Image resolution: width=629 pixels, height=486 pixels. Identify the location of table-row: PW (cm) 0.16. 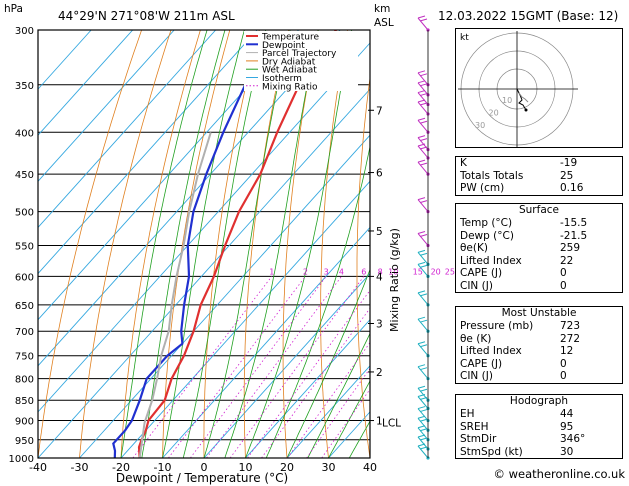
(539, 188).